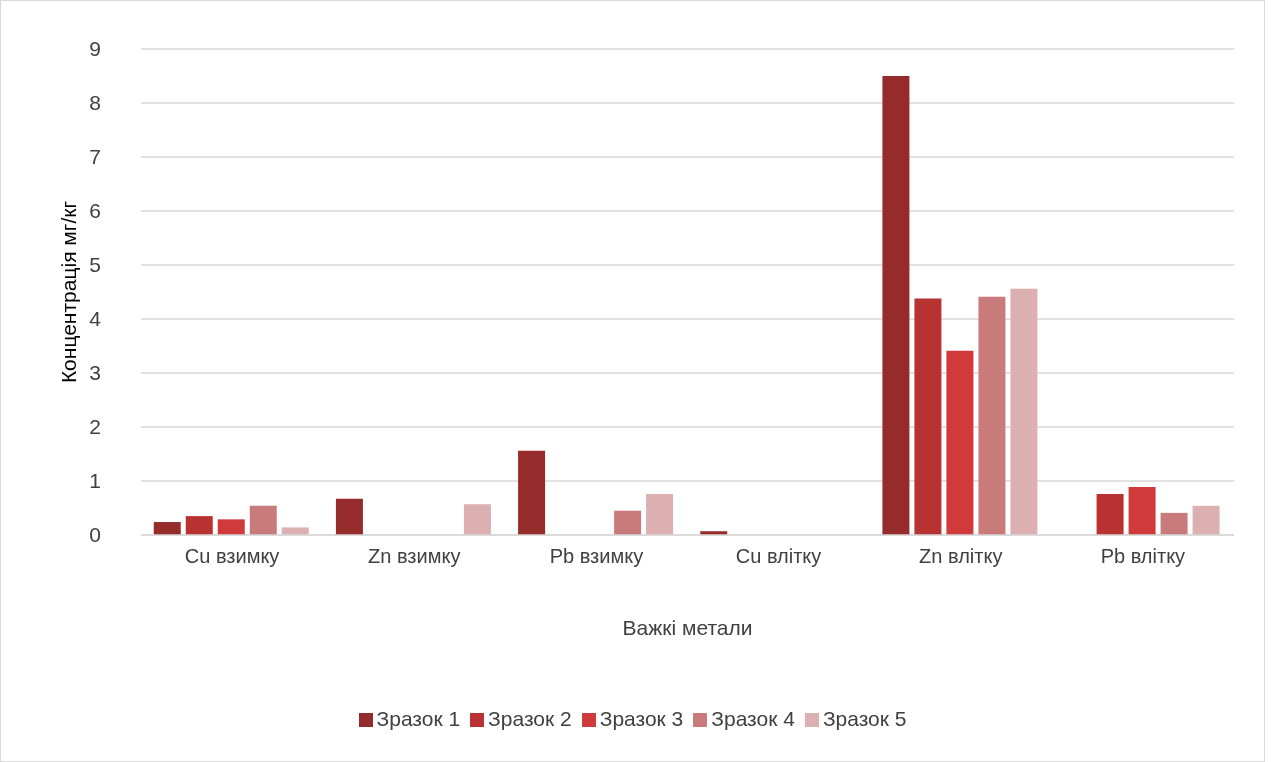  I want to click on y-tick-label: 1, so click(95, 481).